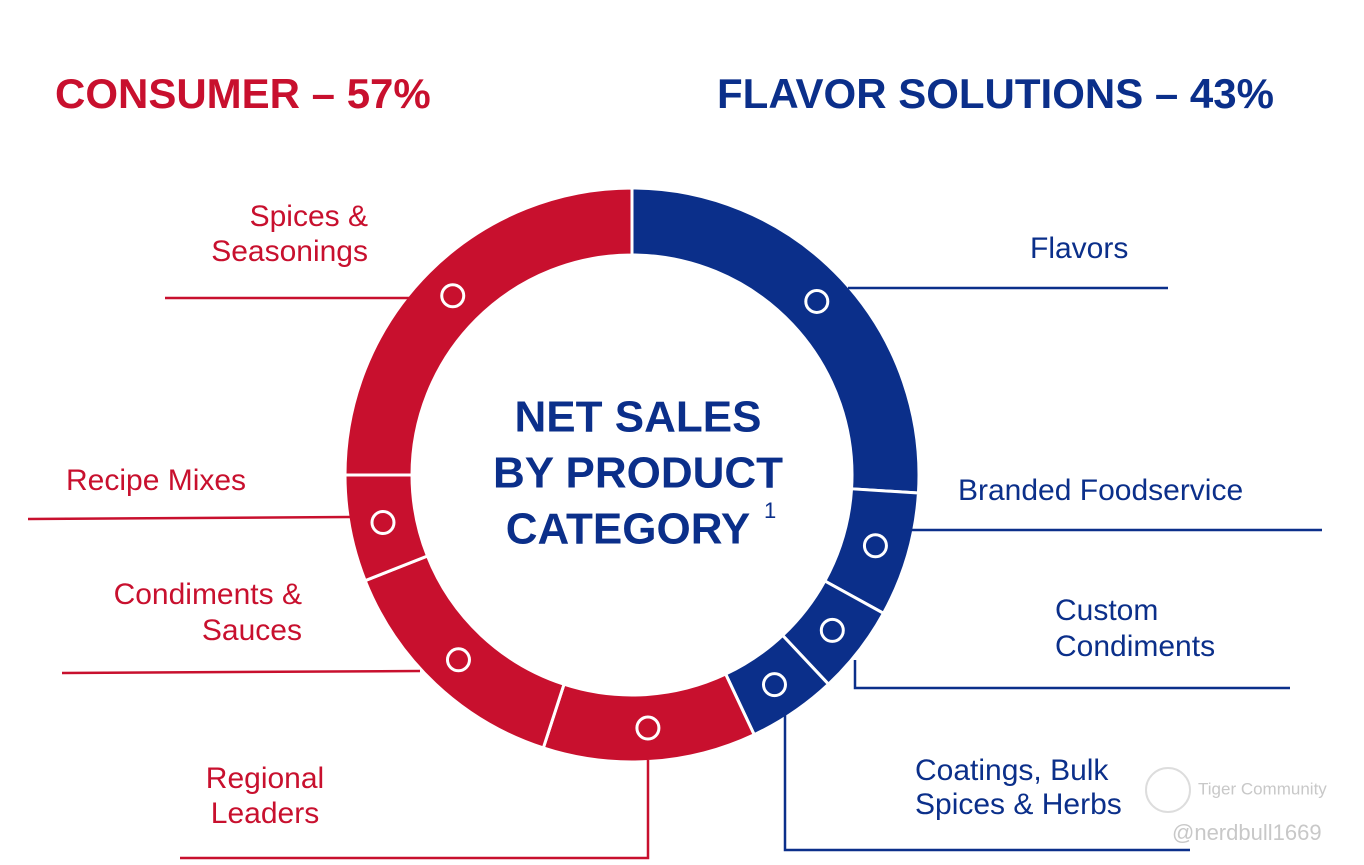 Image resolution: width=1364 pixels, height=865 pixels. Describe the element at coordinates (638, 473) in the screenshot. I see `center-text: BY PRODUCT` at that location.